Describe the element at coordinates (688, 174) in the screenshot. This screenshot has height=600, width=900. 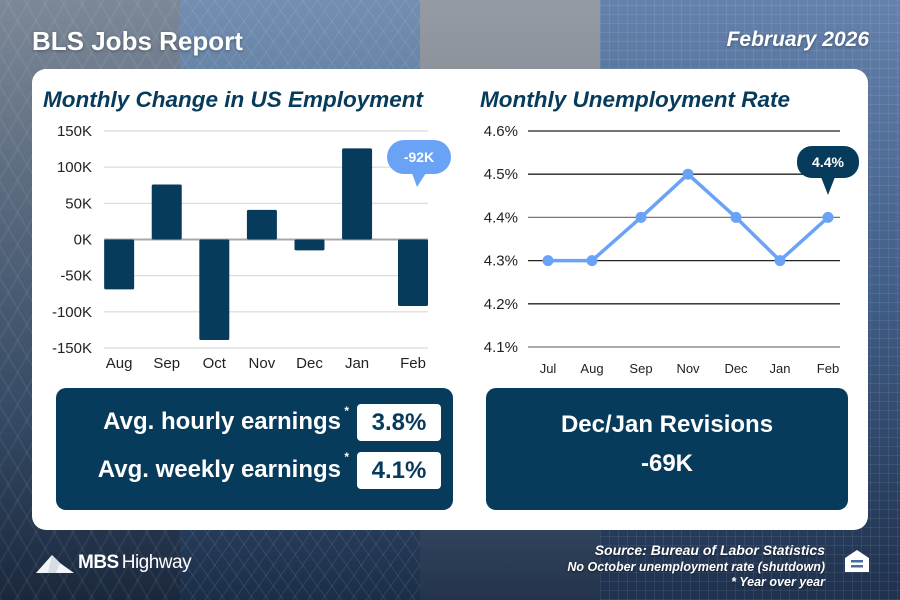
I see `point-nov` at that location.